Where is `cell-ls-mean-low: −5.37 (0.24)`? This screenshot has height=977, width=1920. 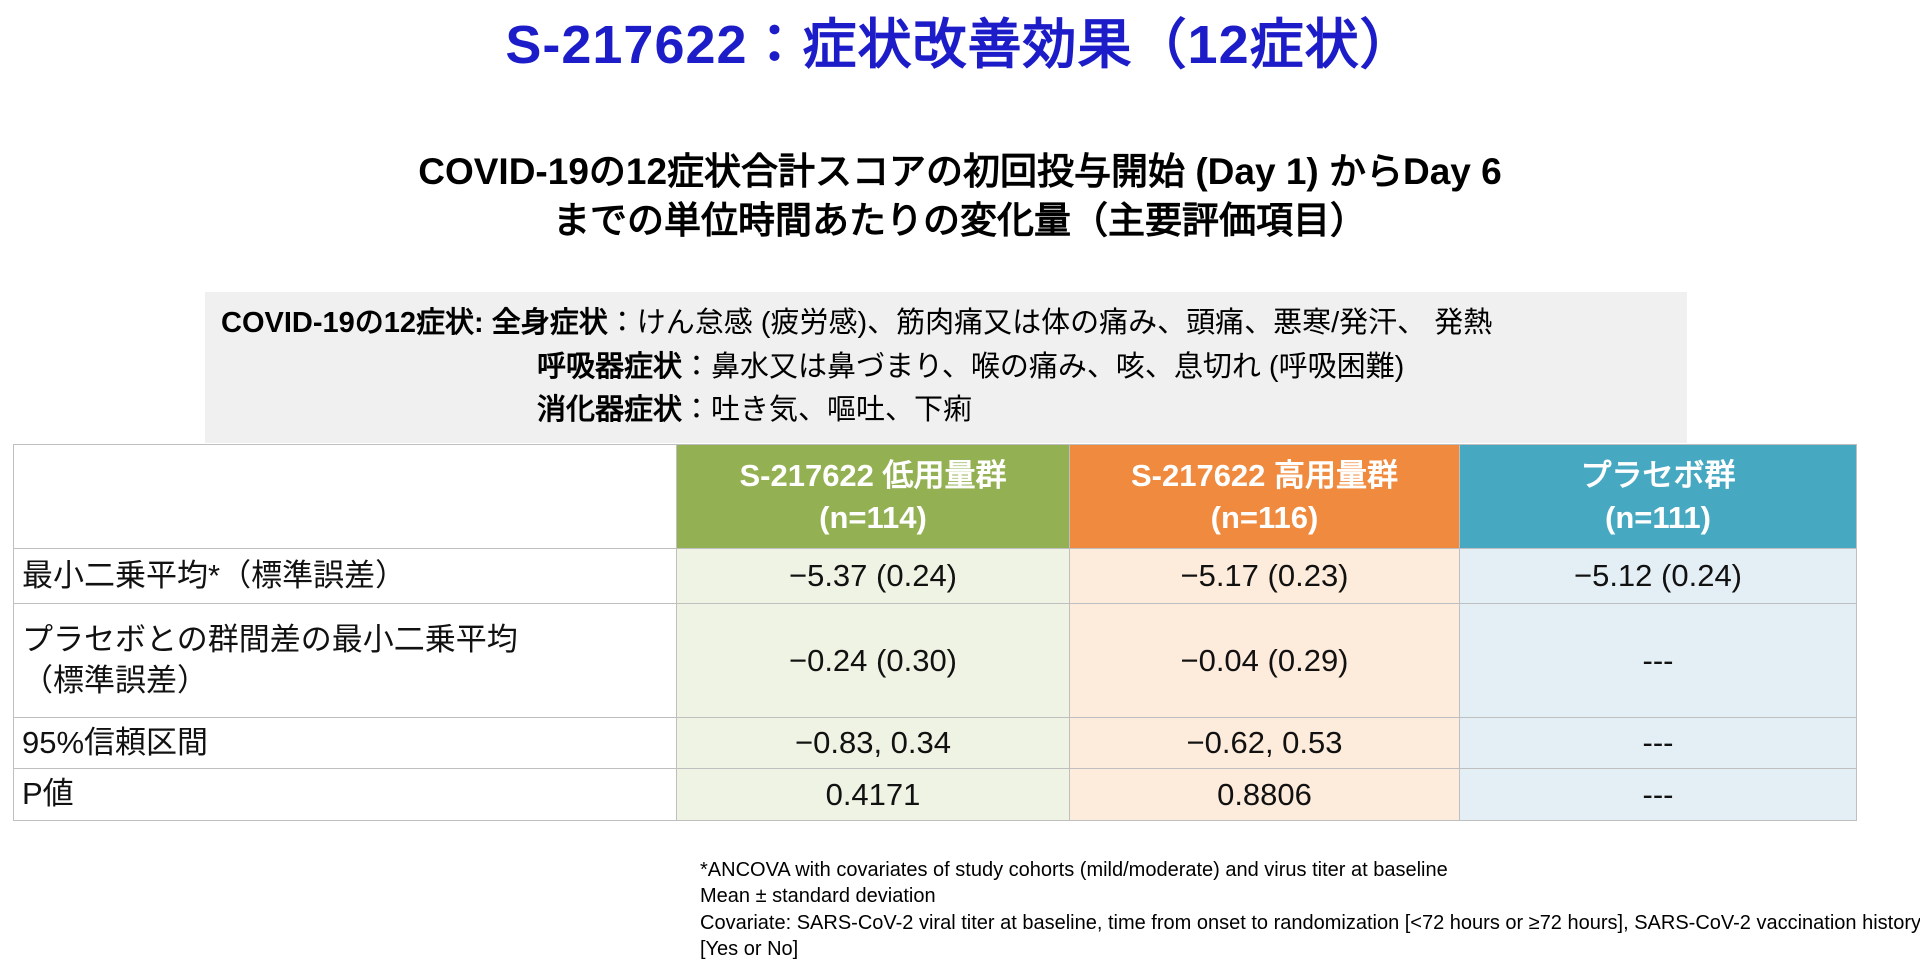 cell-ls-mean-low: −5.37 (0.24) is located at coordinates (873, 576).